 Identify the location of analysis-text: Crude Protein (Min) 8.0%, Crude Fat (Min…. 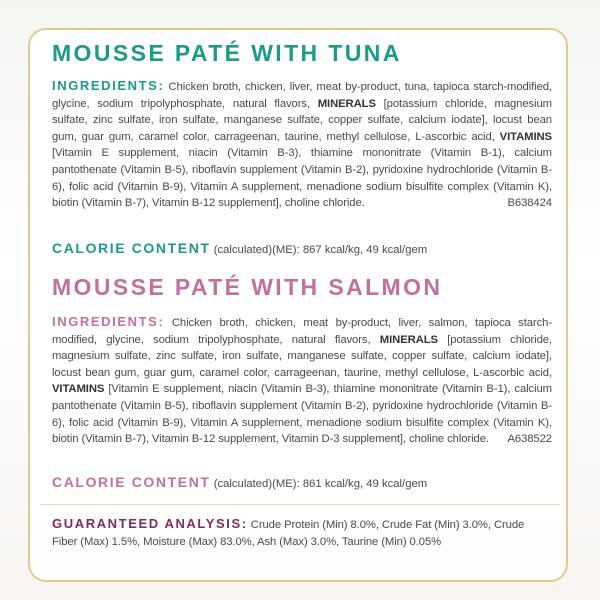
(288, 533).